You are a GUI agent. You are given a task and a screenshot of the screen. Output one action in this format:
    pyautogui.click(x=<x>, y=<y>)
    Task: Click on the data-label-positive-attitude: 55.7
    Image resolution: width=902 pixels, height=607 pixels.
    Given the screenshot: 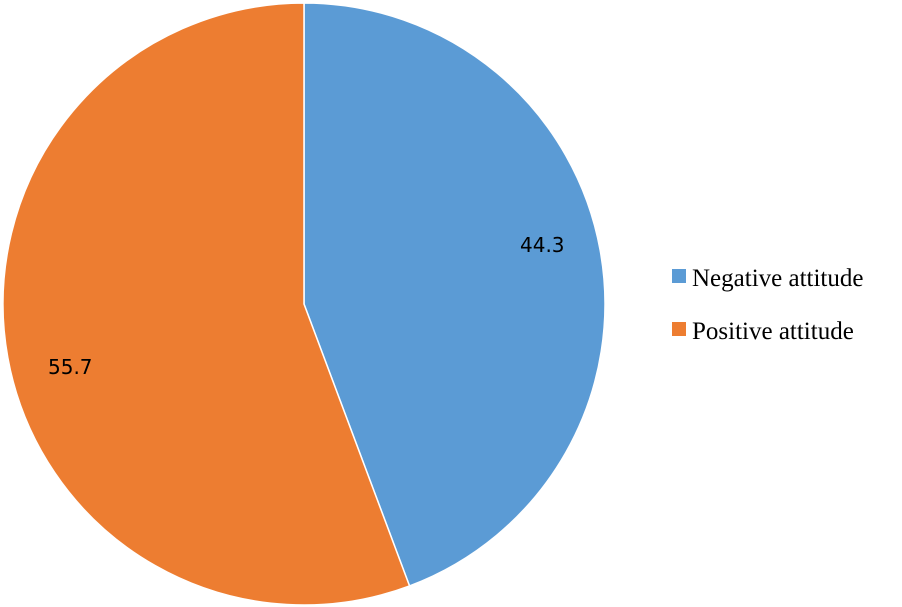 What is the action you would take?
    pyautogui.click(x=70, y=367)
    